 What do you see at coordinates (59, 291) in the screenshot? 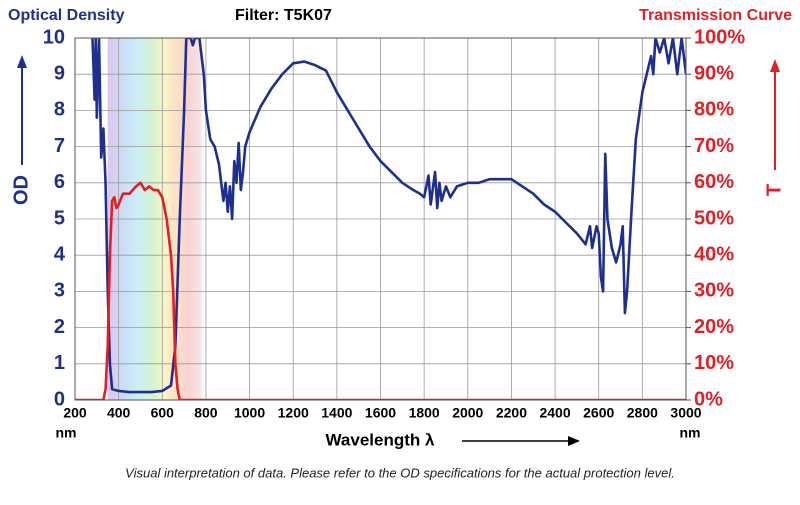
I see `y-tick-label: 3` at bounding box center [59, 291].